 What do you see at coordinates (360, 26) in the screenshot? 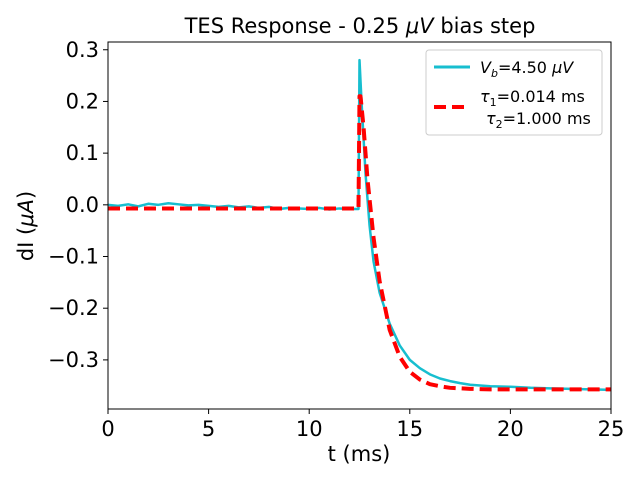
I see `chart-title: TES Response - 0.25 μV bias step` at bounding box center [360, 26].